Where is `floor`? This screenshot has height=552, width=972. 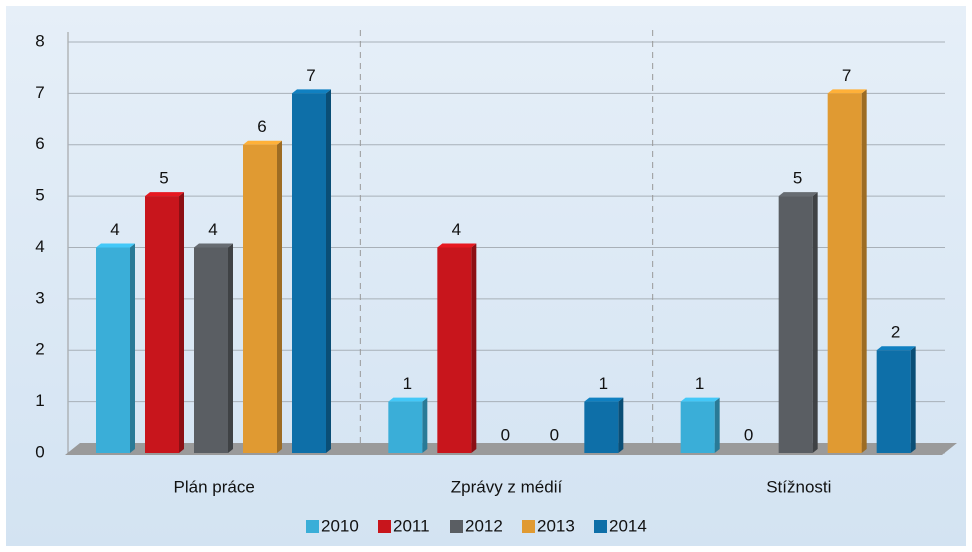 floor is located at coordinates (511, 449).